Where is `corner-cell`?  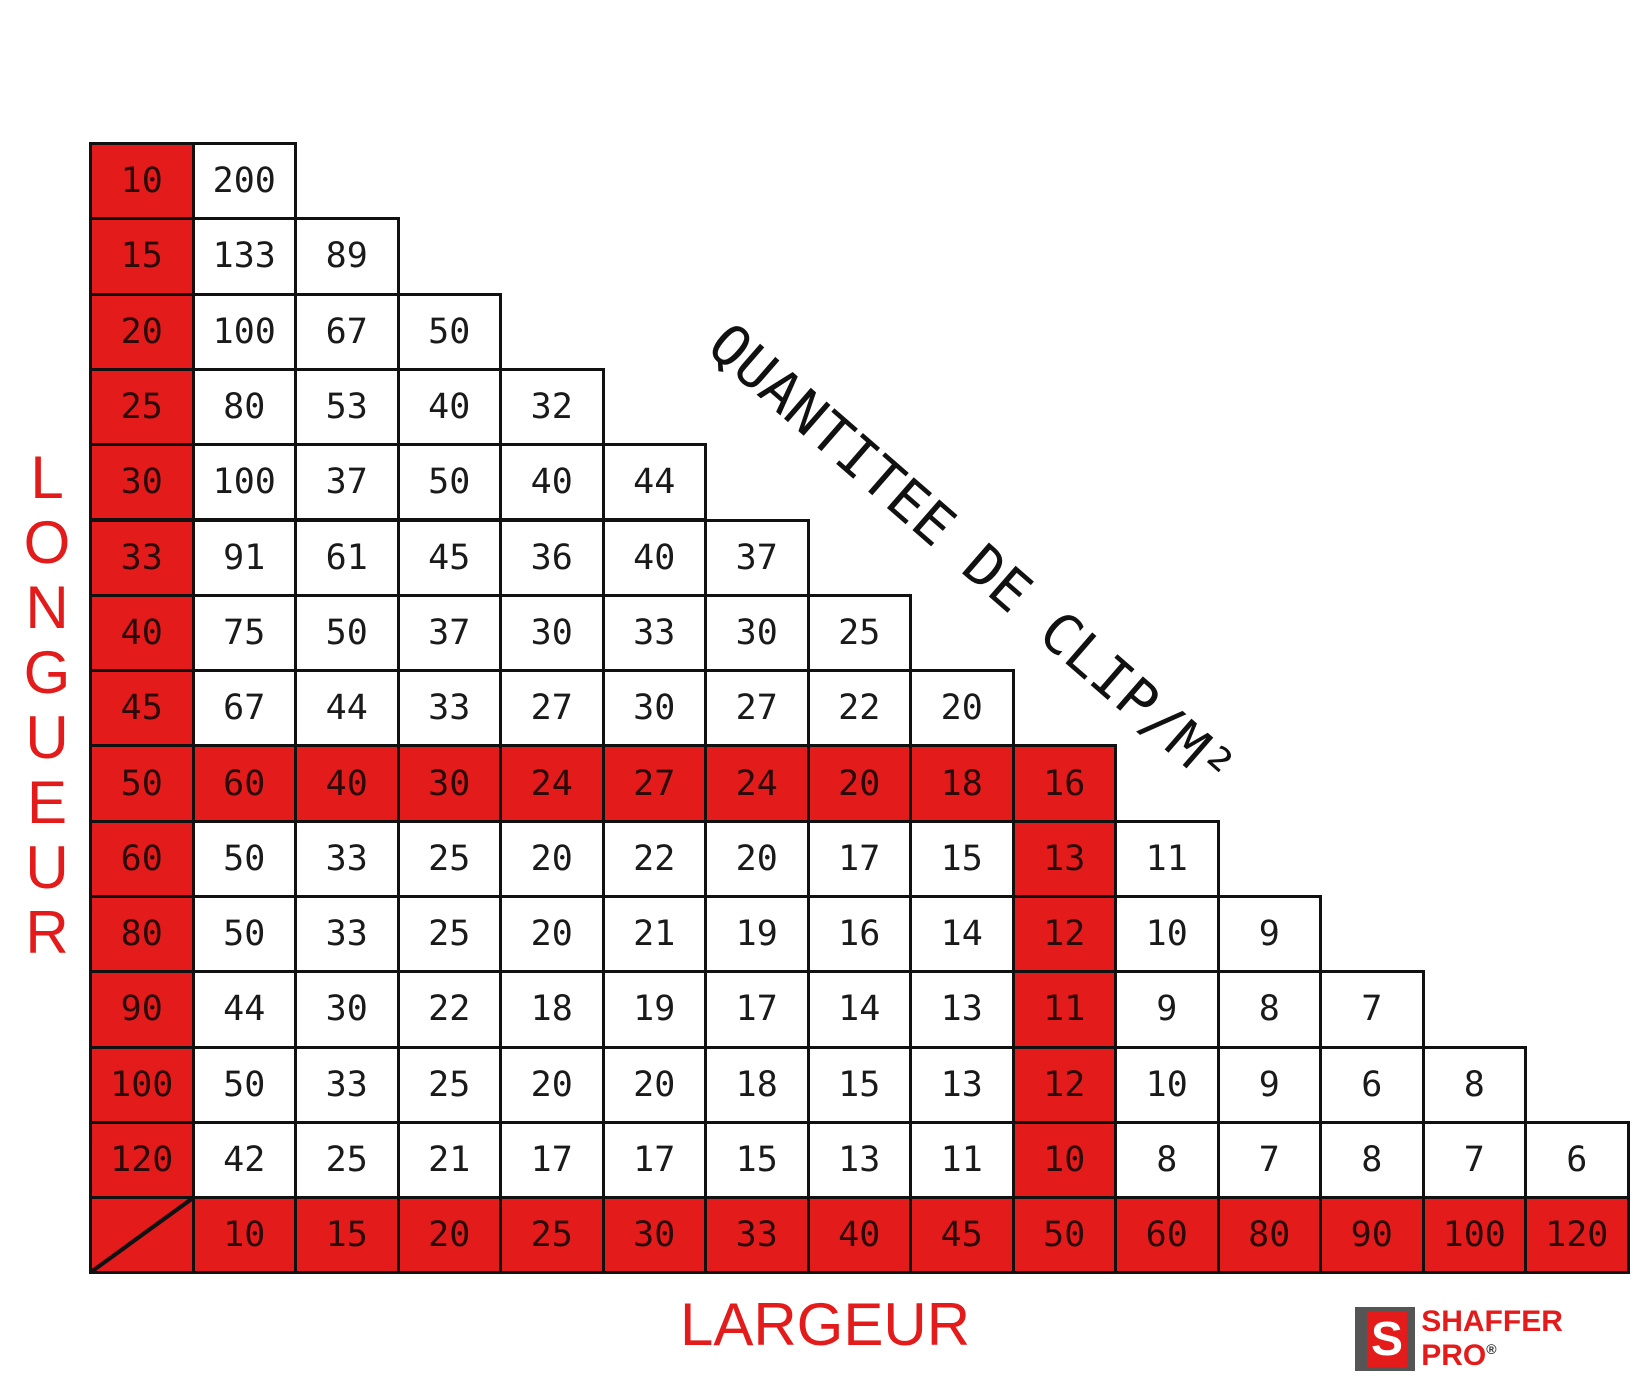 corner-cell is located at coordinates (142, 1235).